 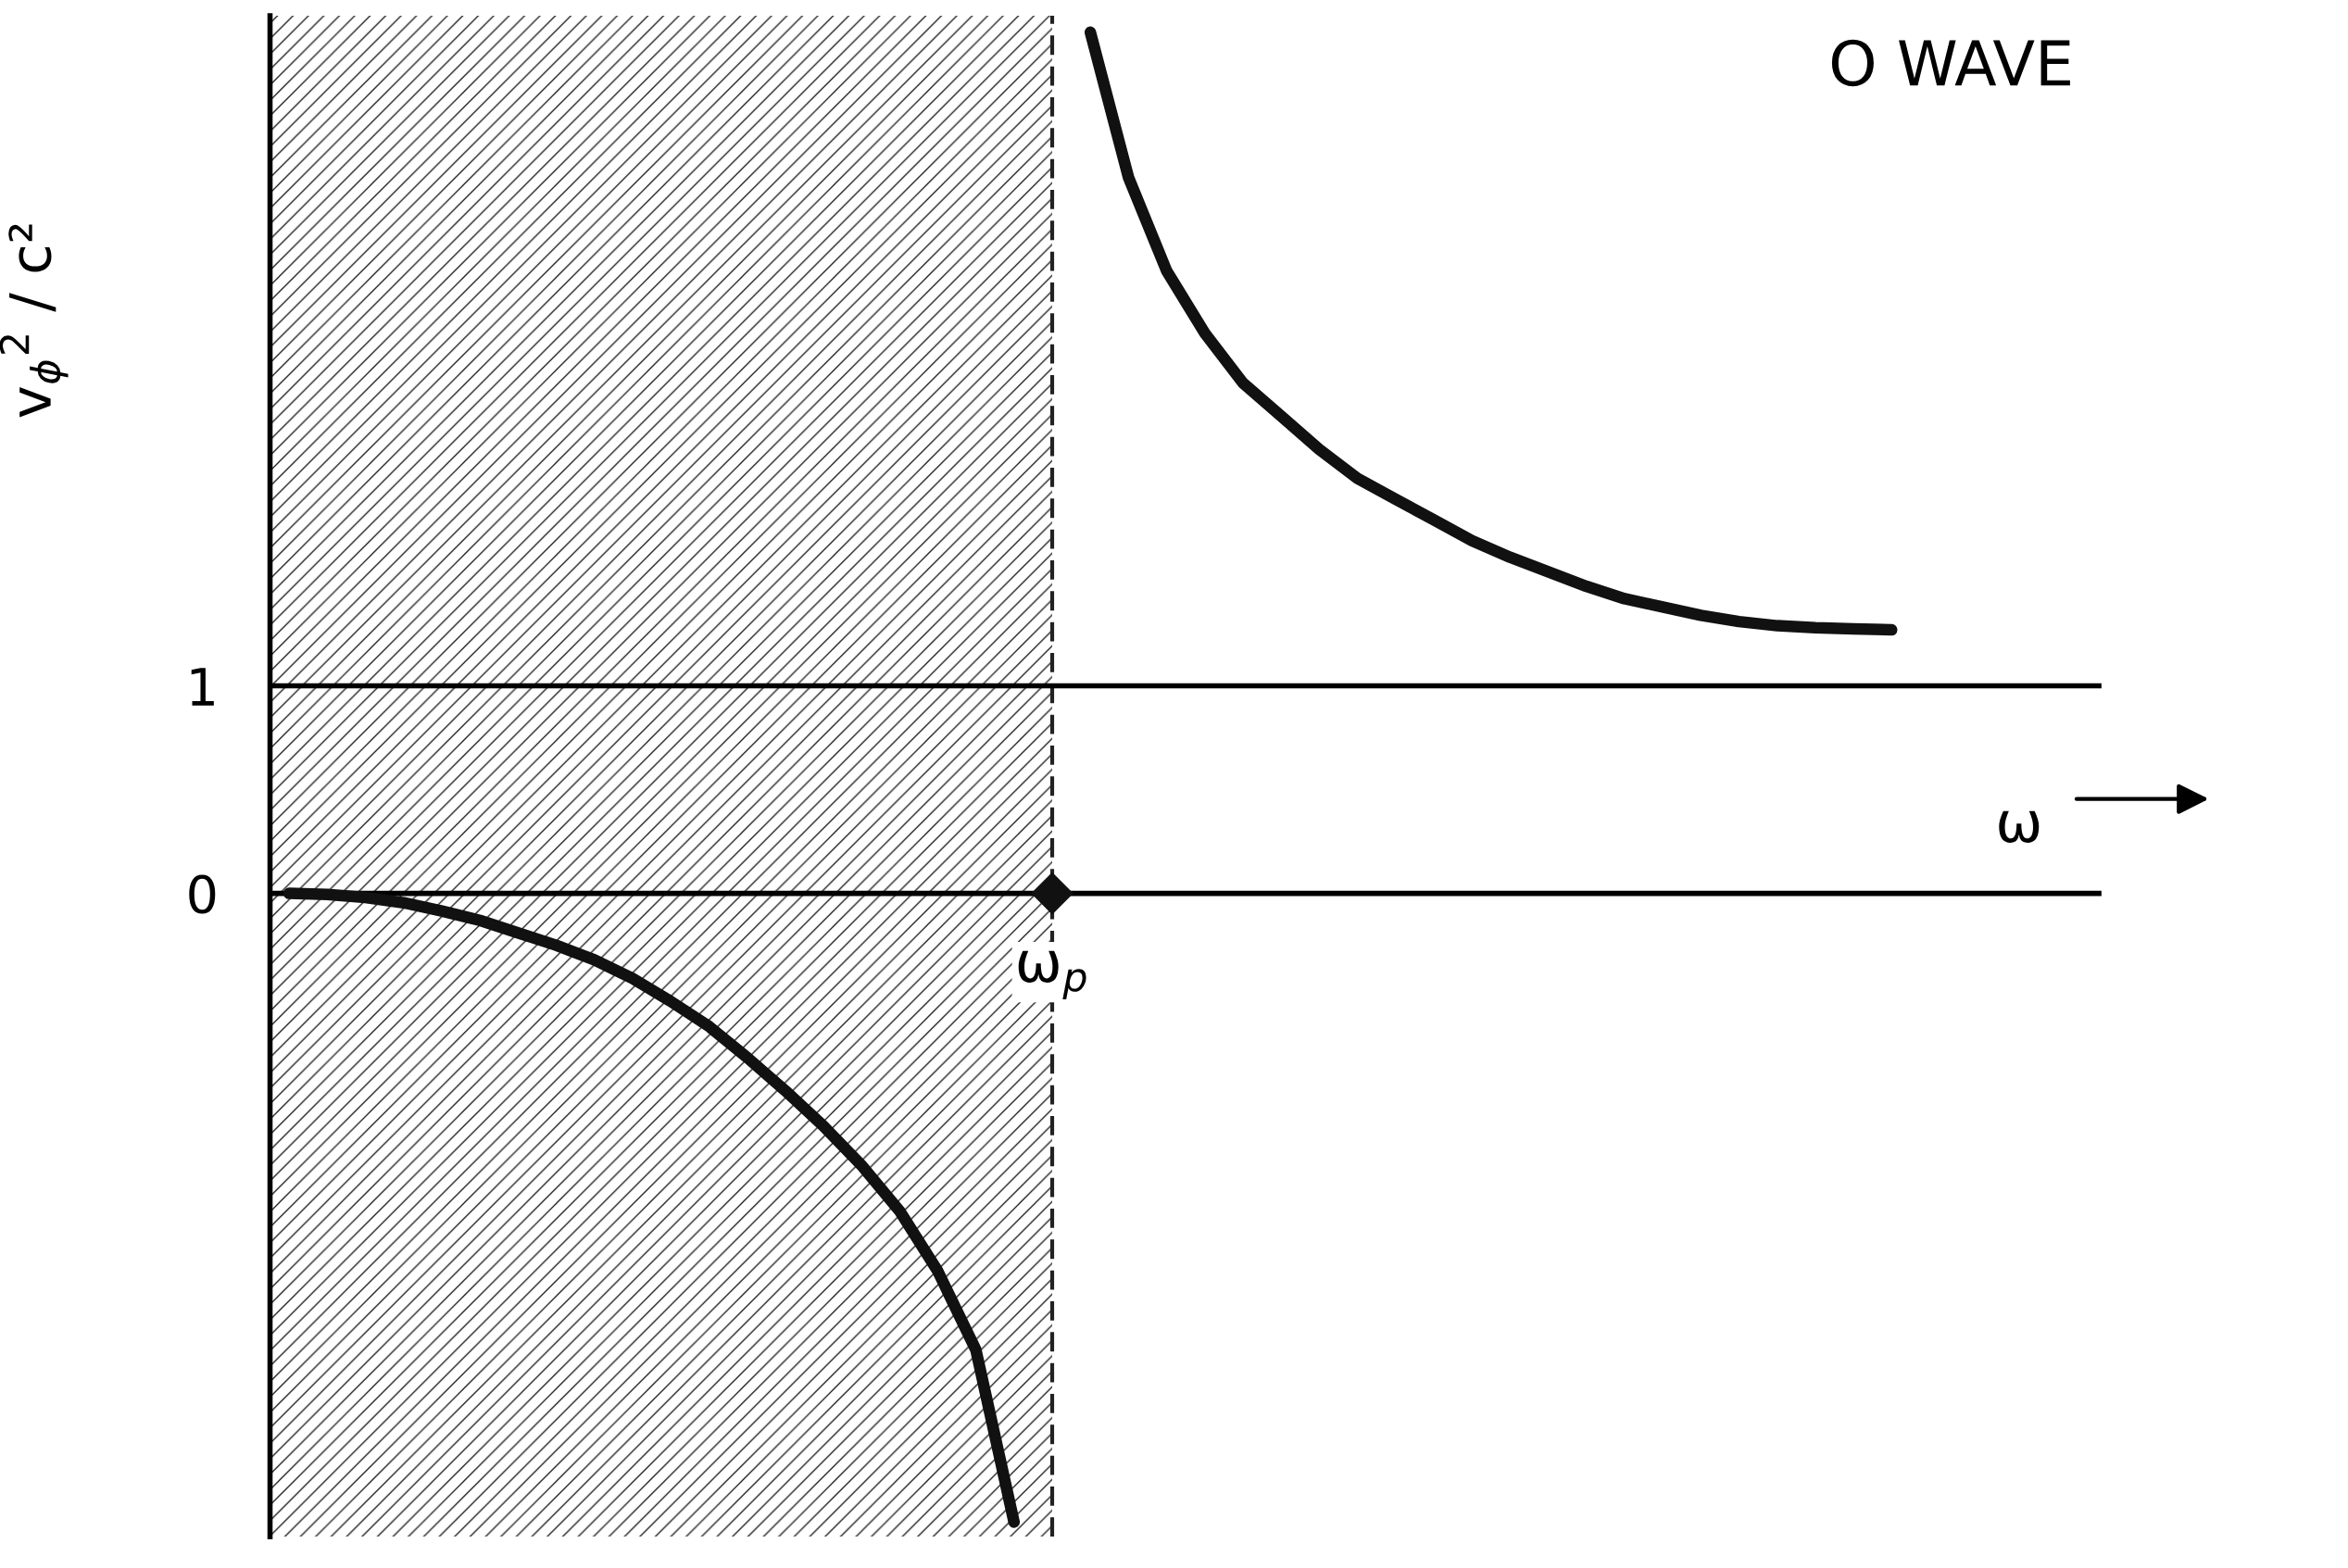 What do you see at coordinates (2019, 827) in the screenshot?
I see `x-axis-title: ω` at bounding box center [2019, 827].